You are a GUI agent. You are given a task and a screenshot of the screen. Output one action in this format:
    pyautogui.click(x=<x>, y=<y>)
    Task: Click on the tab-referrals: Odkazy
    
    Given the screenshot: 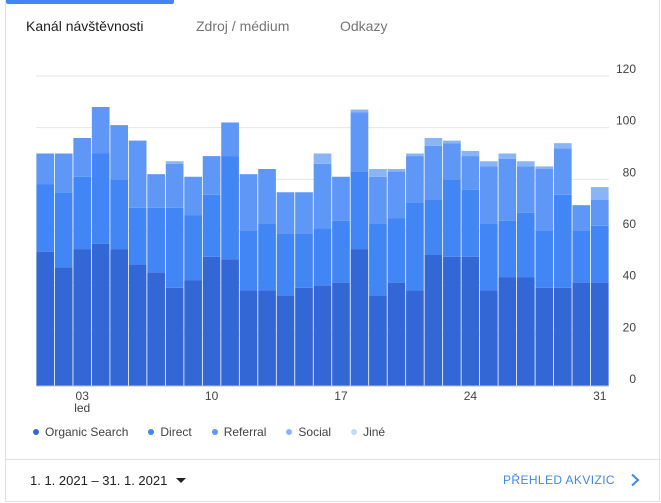 What is the action you would take?
    pyautogui.click(x=364, y=26)
    